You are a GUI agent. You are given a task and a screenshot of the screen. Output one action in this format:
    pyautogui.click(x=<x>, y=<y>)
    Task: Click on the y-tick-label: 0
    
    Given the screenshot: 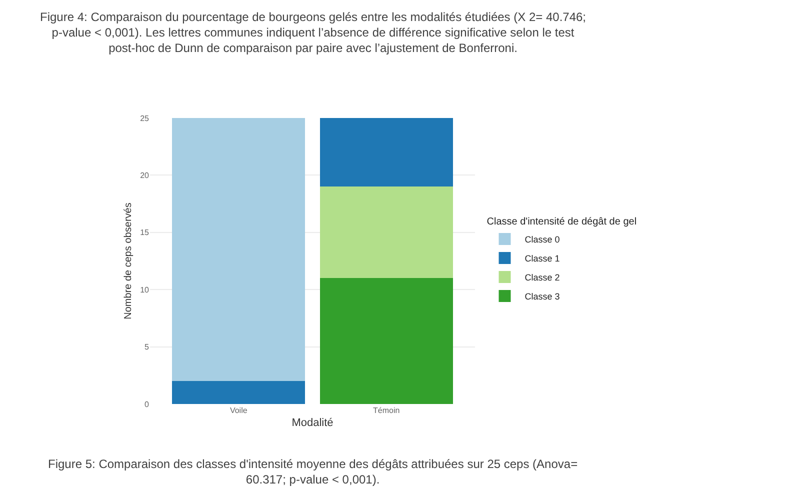 What is the action you would take?
    pyautogui.click(x=147, y=404)
    